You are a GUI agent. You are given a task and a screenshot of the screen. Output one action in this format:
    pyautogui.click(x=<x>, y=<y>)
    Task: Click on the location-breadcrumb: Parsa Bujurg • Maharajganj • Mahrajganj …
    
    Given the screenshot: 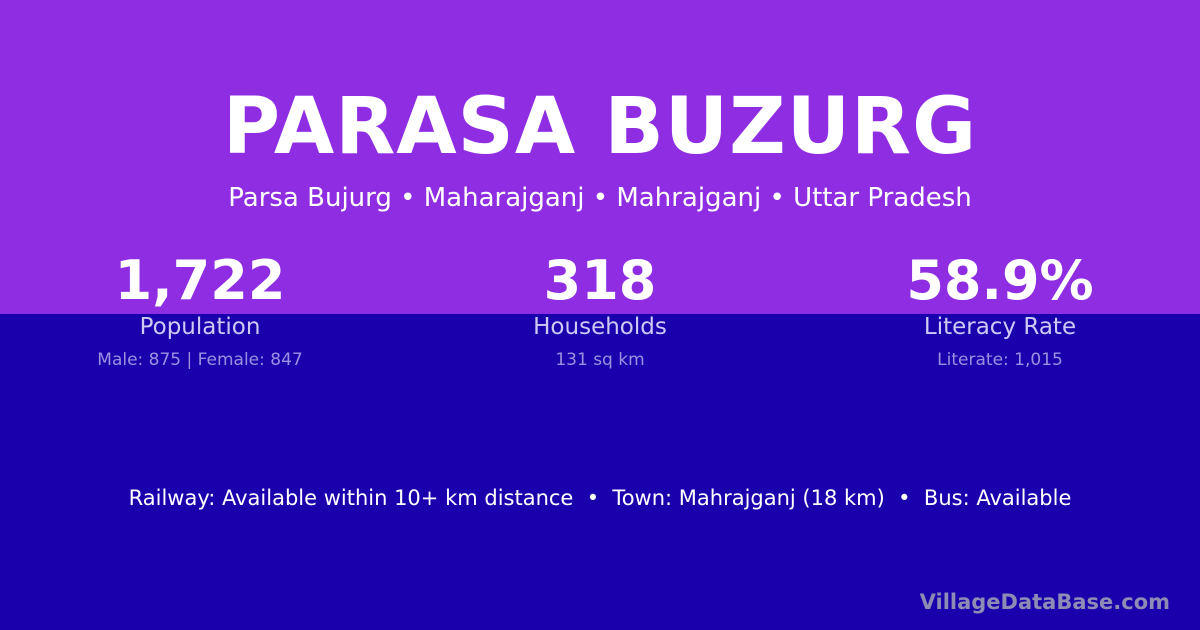 What is the action you would take?
    pyautogui.click(x=600, y=198)
    